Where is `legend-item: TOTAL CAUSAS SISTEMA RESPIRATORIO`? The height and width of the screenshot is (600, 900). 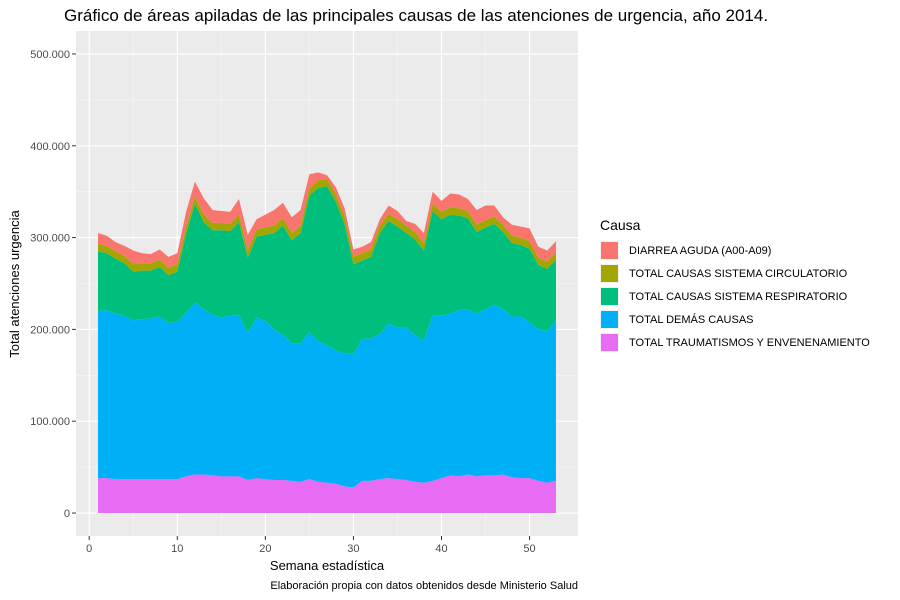 legend-item: TOTAL CAUSAS SISTEMA RESPIRATORIO is located at coordinates (735, 296).